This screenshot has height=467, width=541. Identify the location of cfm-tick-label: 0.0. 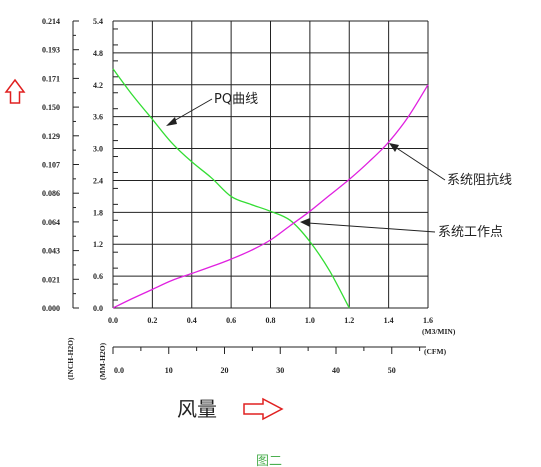
(119, 370).